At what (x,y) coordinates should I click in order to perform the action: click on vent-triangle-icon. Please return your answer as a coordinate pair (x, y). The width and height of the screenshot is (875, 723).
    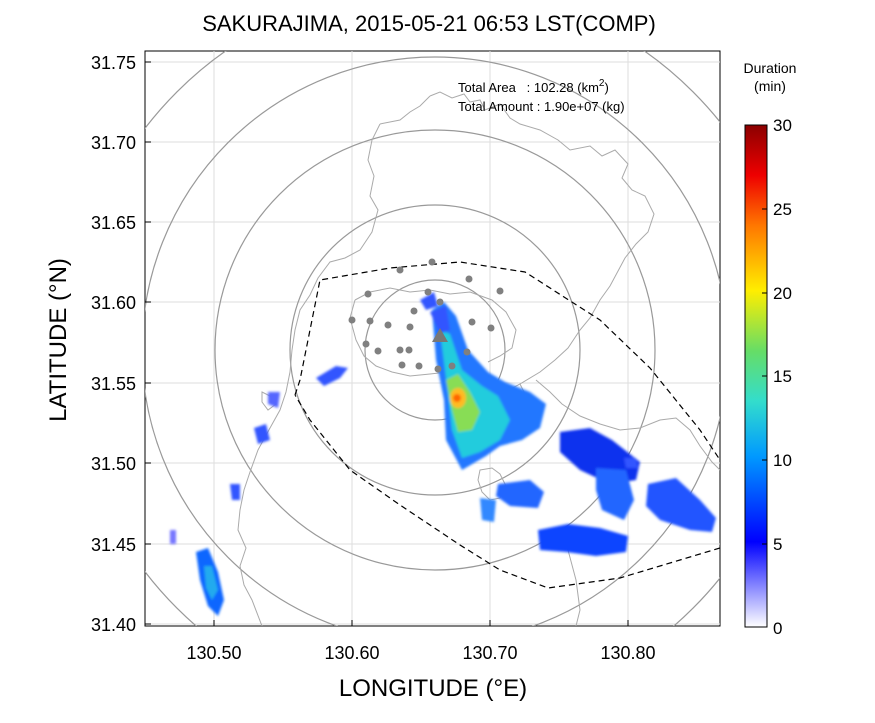
    Looking at the image, I should click on (440, 335).